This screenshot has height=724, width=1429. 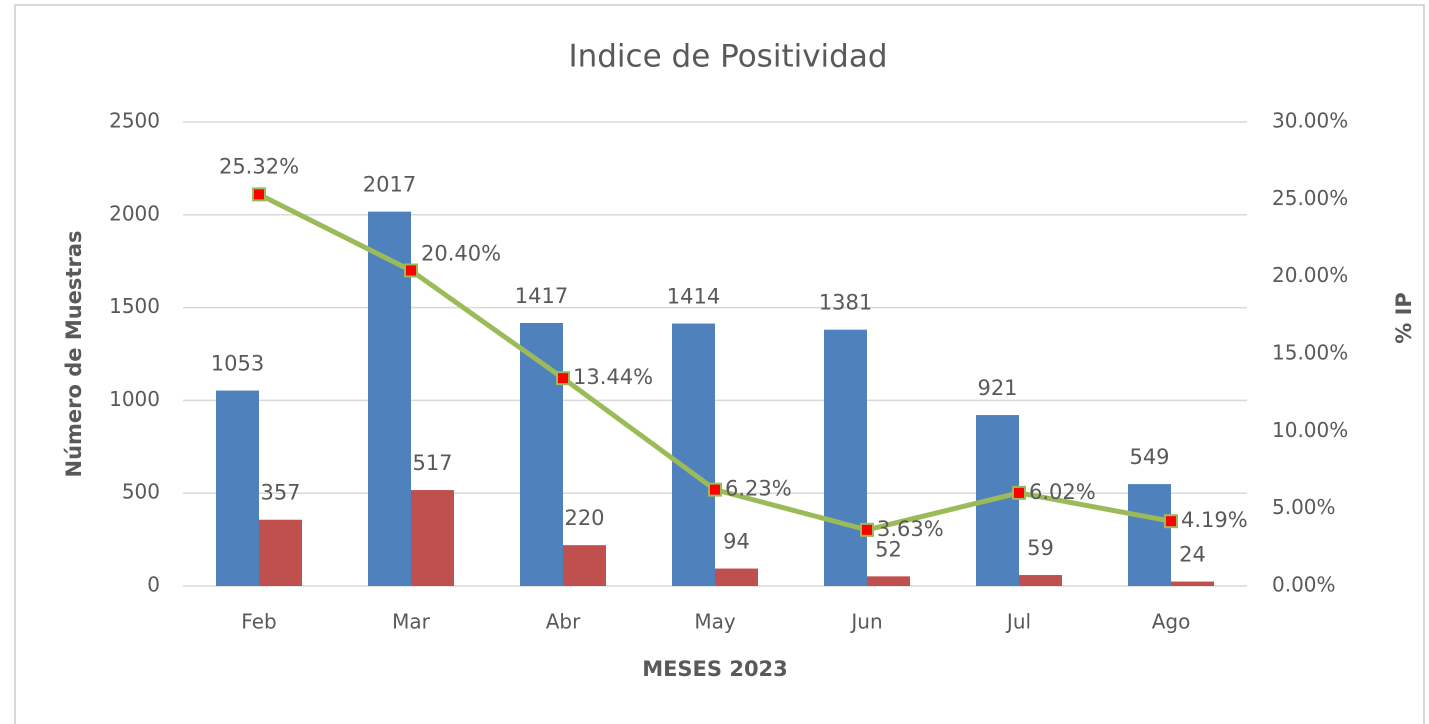 What do you see at coordinates (141, 492) in the screenshot?
I see `y-tick-label: 500` at bounding box center [141, 492].